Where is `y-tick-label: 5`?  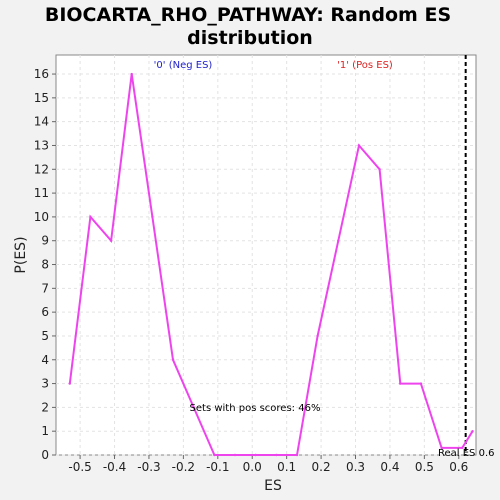 y-tick-label: 5 is located at coordinates (45, 336).